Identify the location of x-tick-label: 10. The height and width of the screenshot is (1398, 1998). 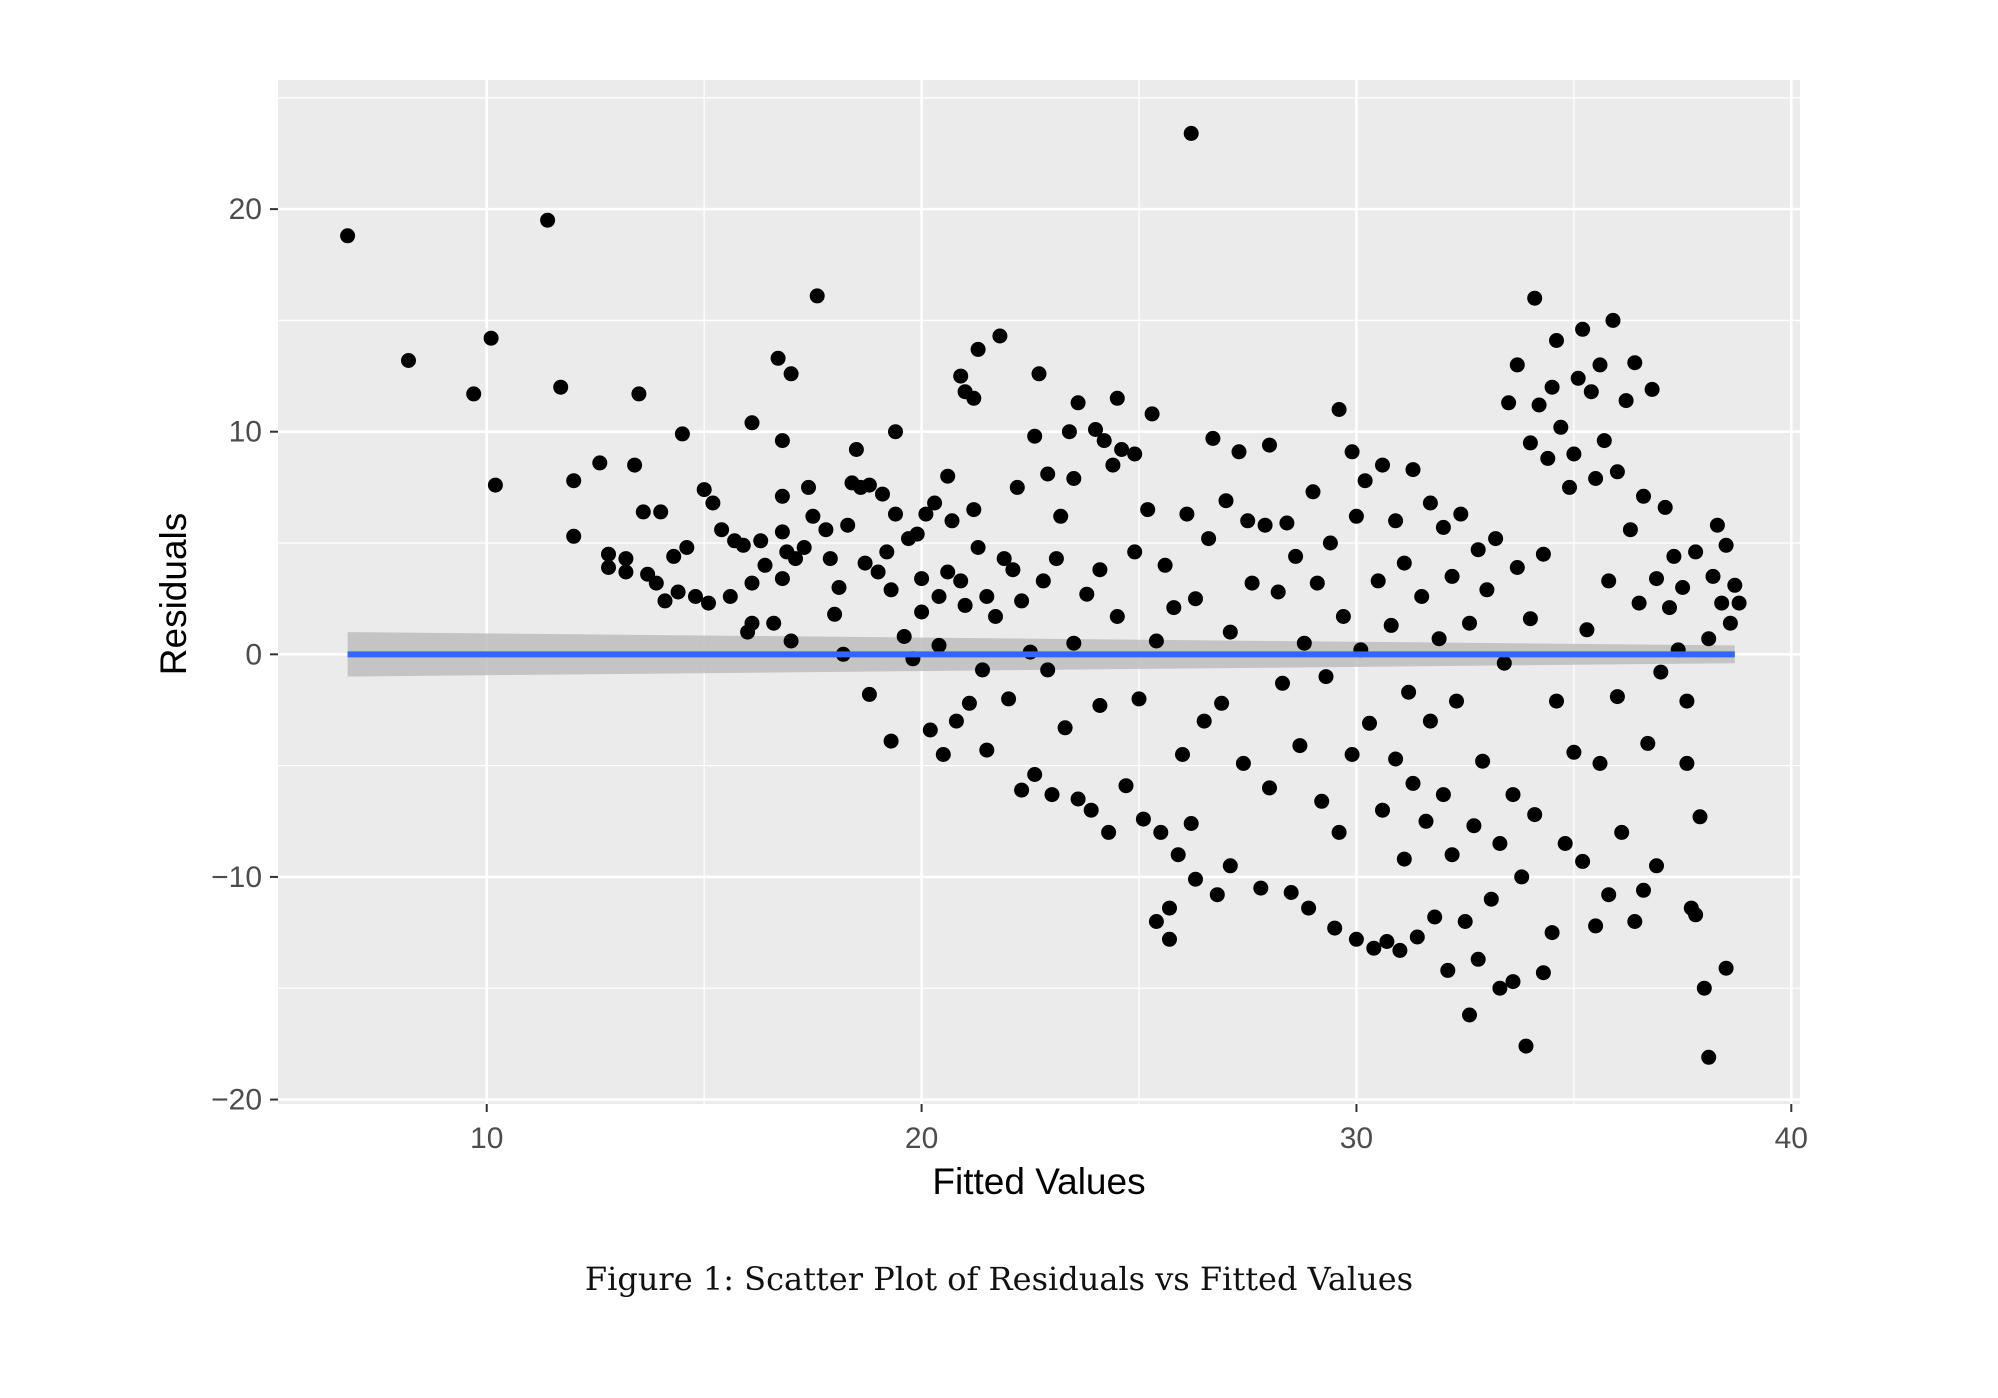
(486, 1138).